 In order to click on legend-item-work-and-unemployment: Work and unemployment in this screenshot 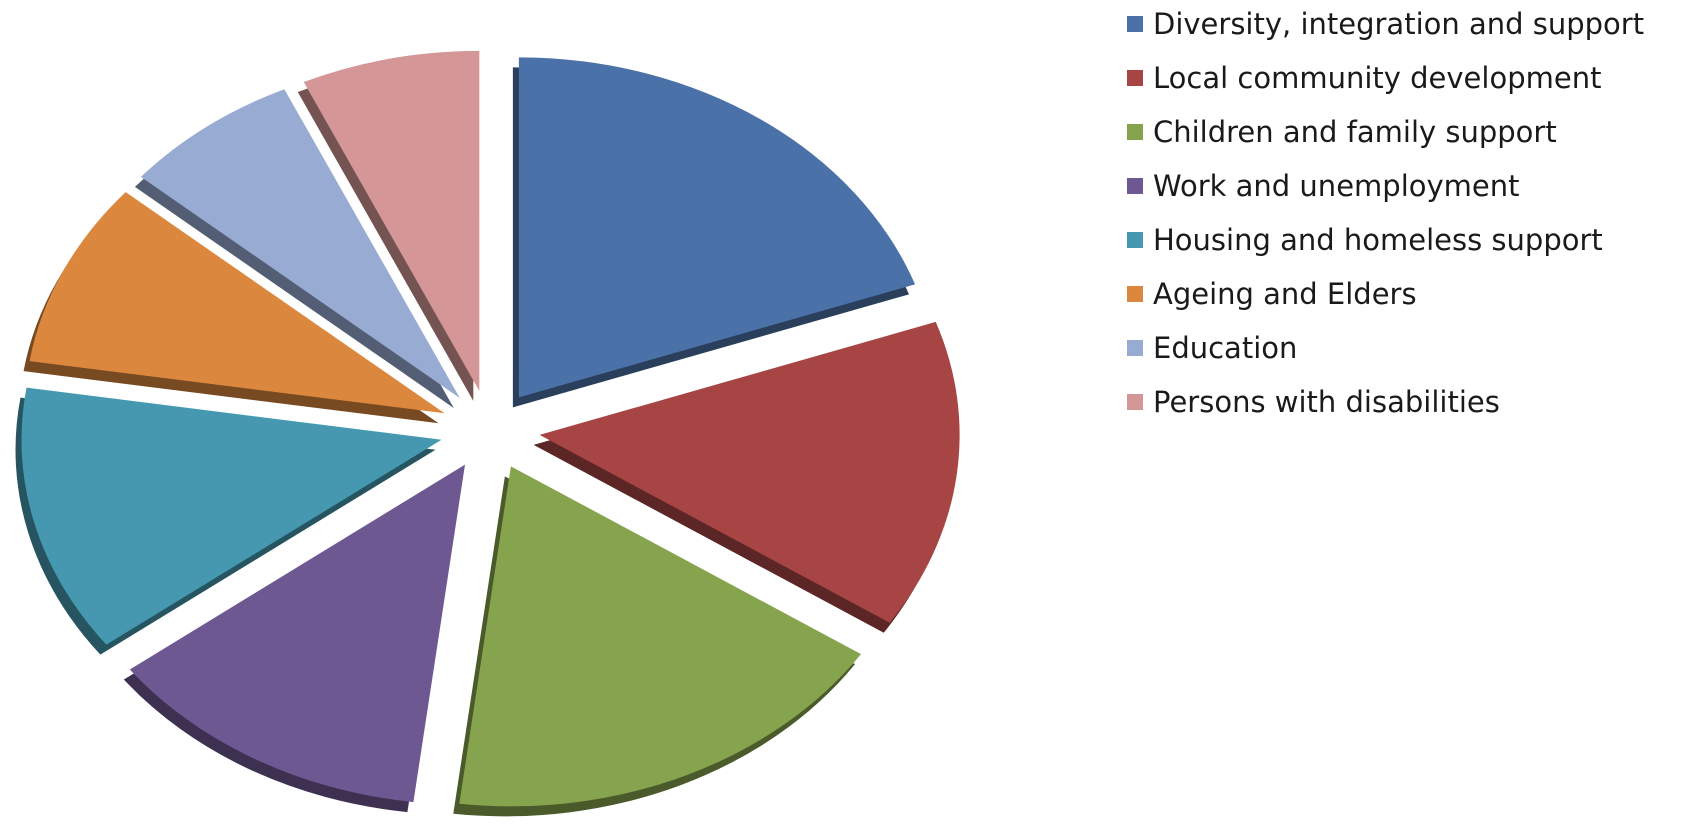, I will do `click(1323, 186)`.